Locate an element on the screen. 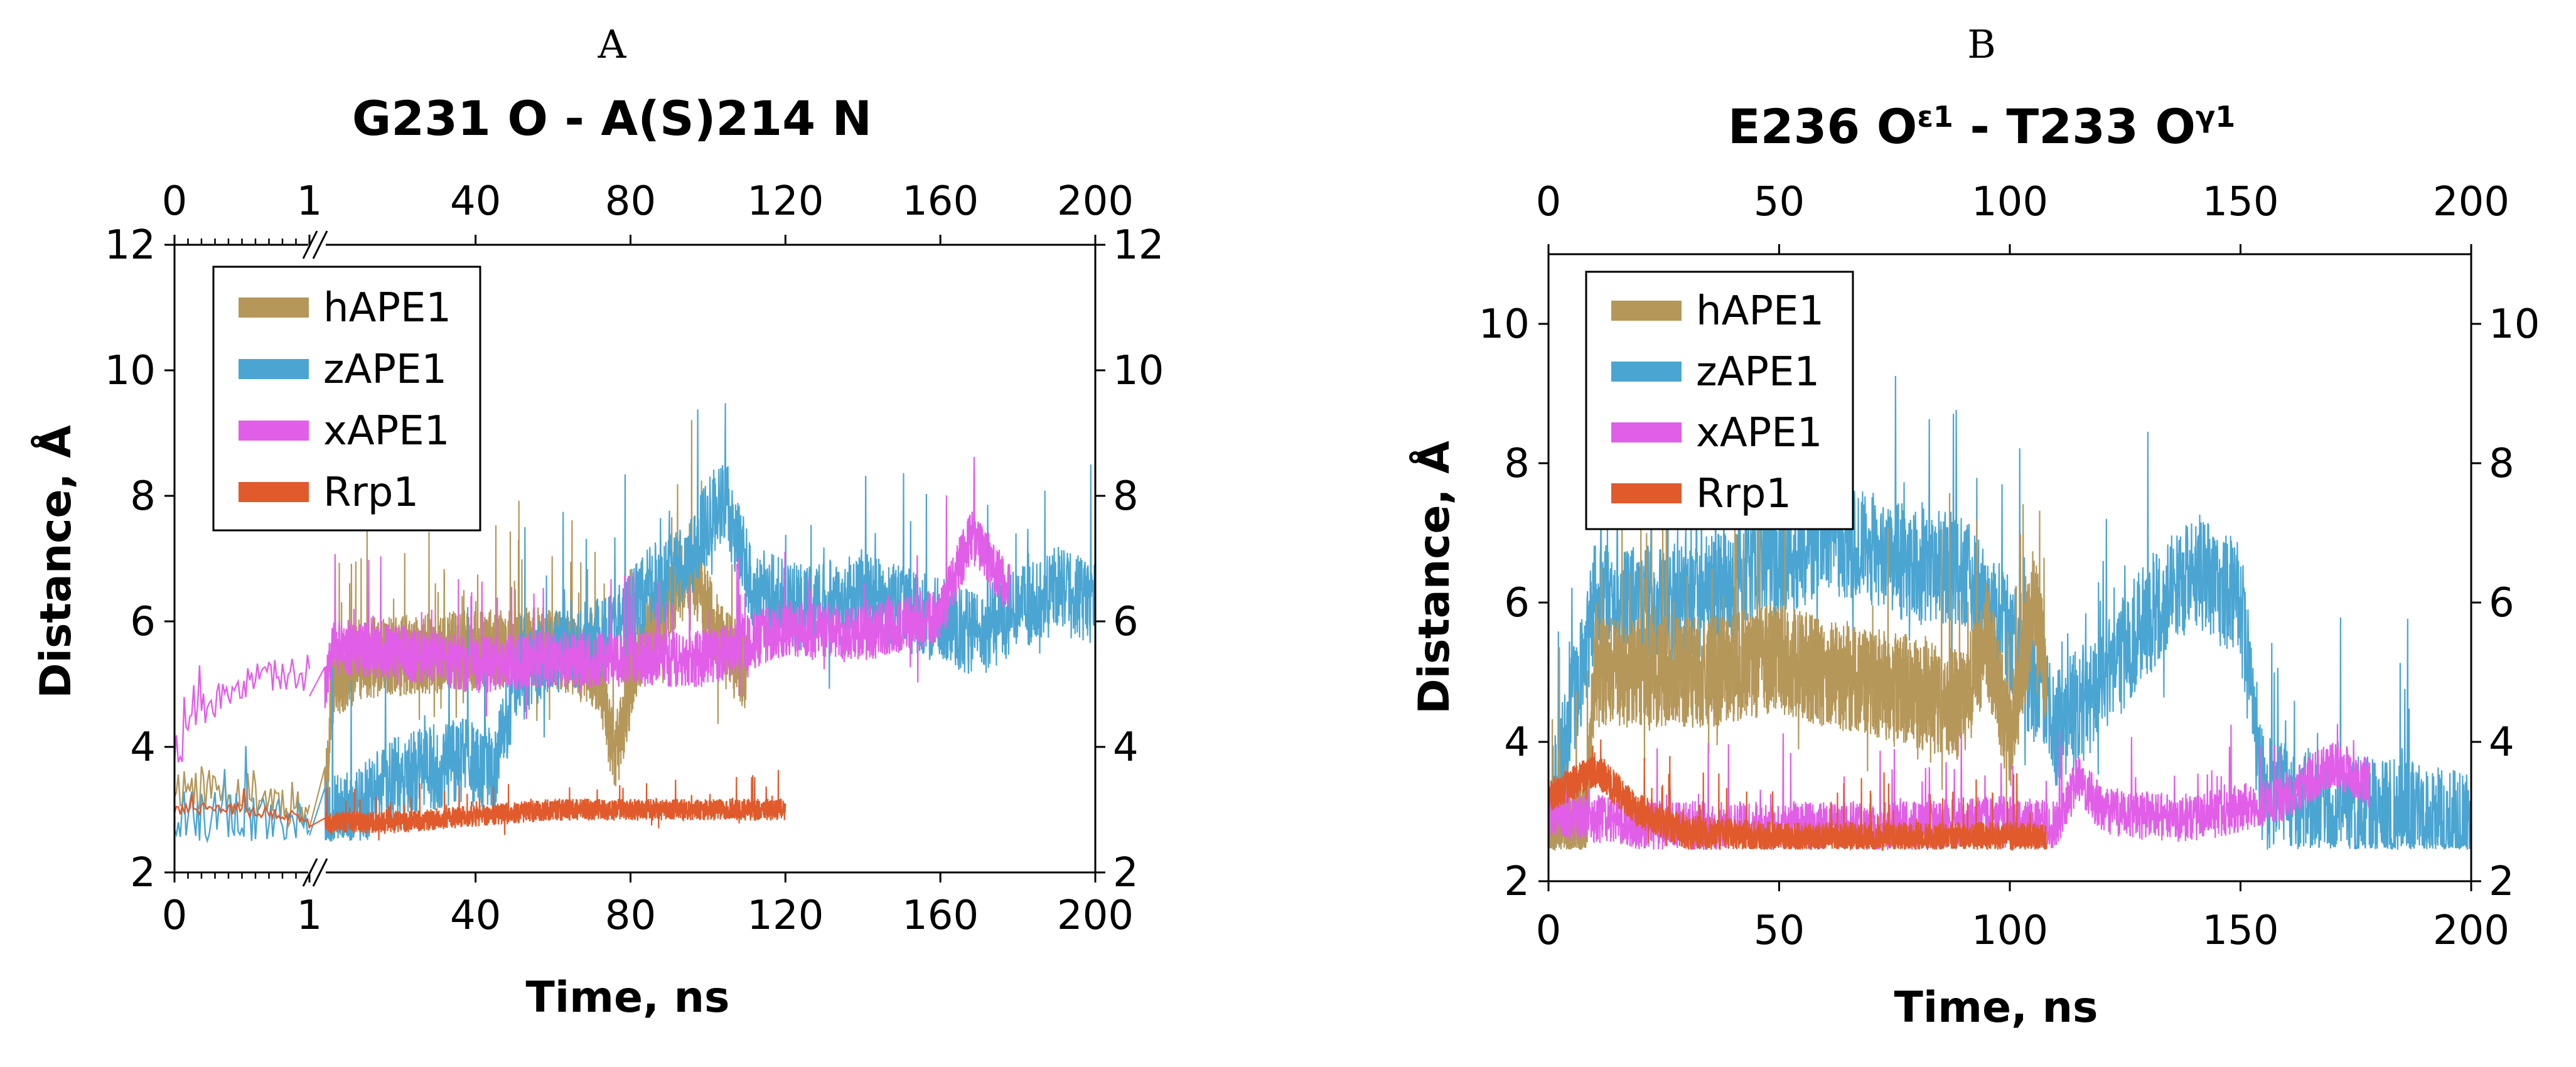 This screenshot has width=2576, height=1067. panel-b-line-hAPE1 is located at coordinates (1797, 666).